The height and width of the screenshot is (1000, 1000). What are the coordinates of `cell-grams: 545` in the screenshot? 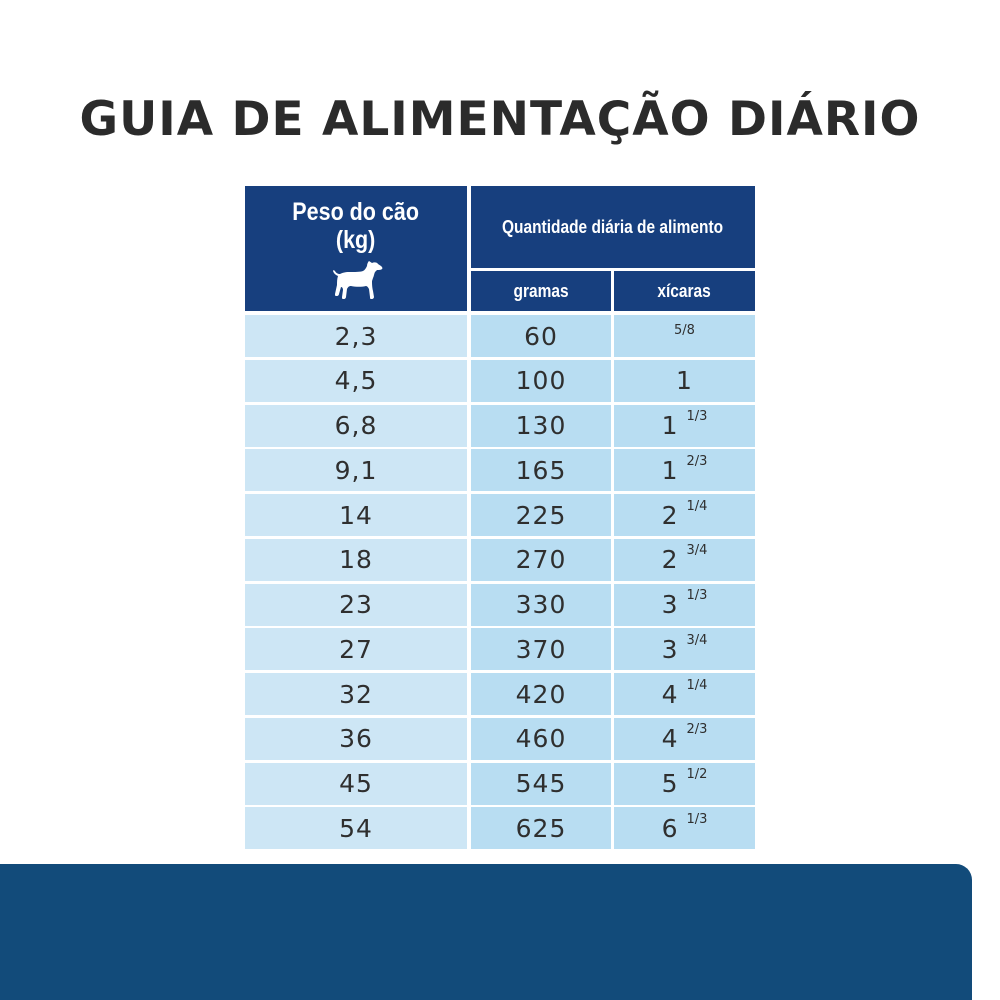 It's located at (541, 783).